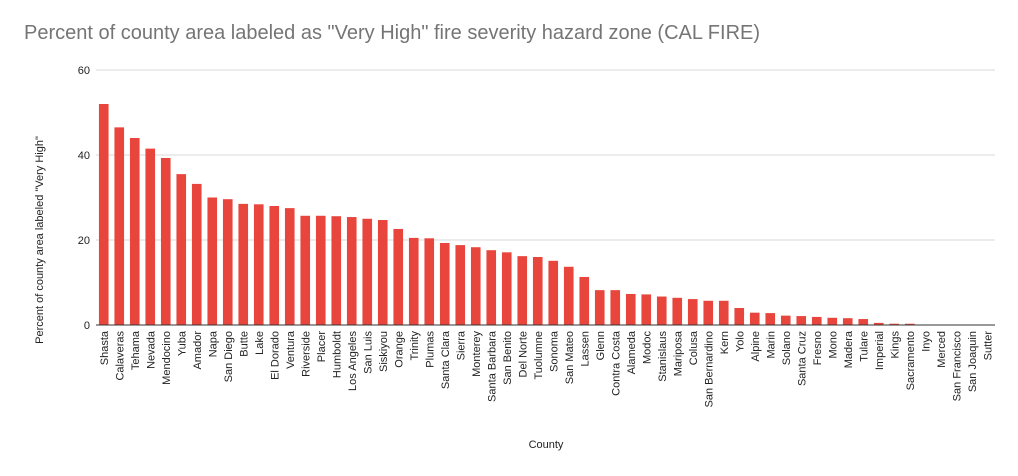 This screenshot has width=1018, height=476. What do you see at coordinates (306, 354) in the screenshot?
I see `x-tick-label: Riverside` at bounding box center [306, 354].